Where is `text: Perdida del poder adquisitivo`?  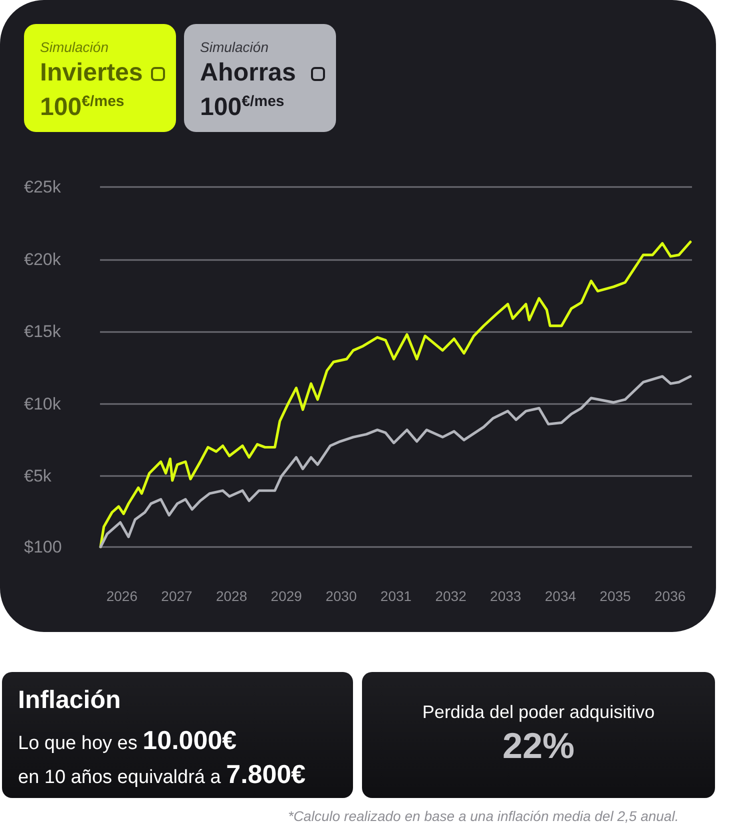 text: Perdida del poder adquisitivo is located at coordinates (538, 712).